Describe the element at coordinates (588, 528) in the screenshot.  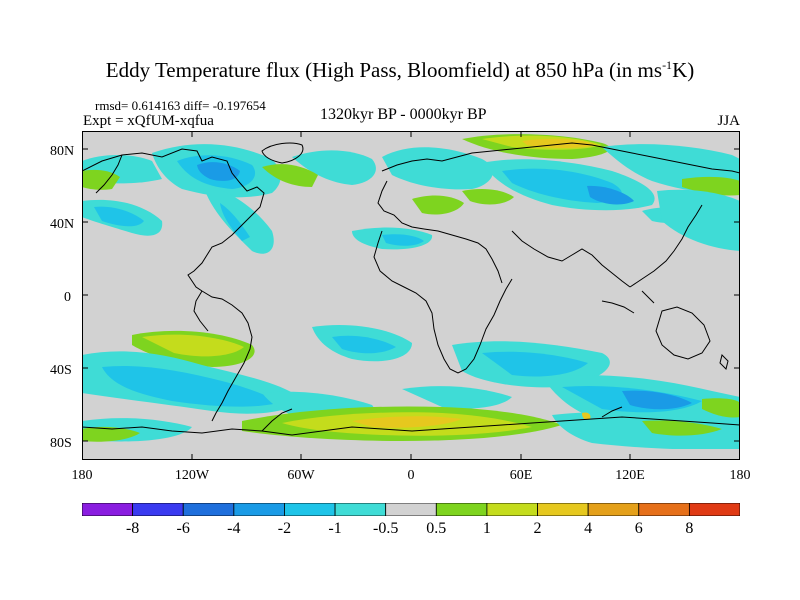
I see `colorbar-label: 4` at that location.